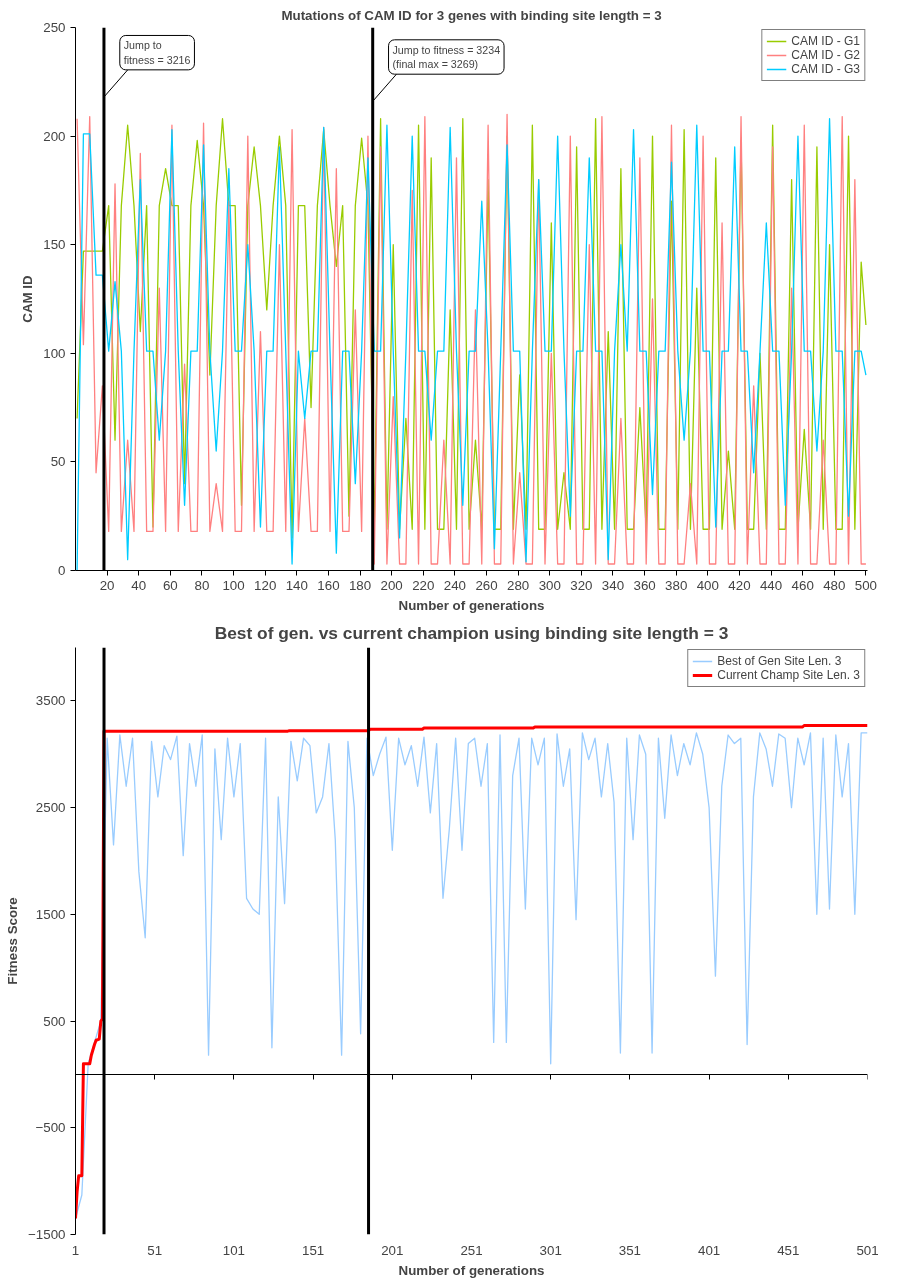  What do you see at coordinates (709, 1250) in the screenshot?
I see `x-tick-label: 401` at bounding box center [709, 1250].